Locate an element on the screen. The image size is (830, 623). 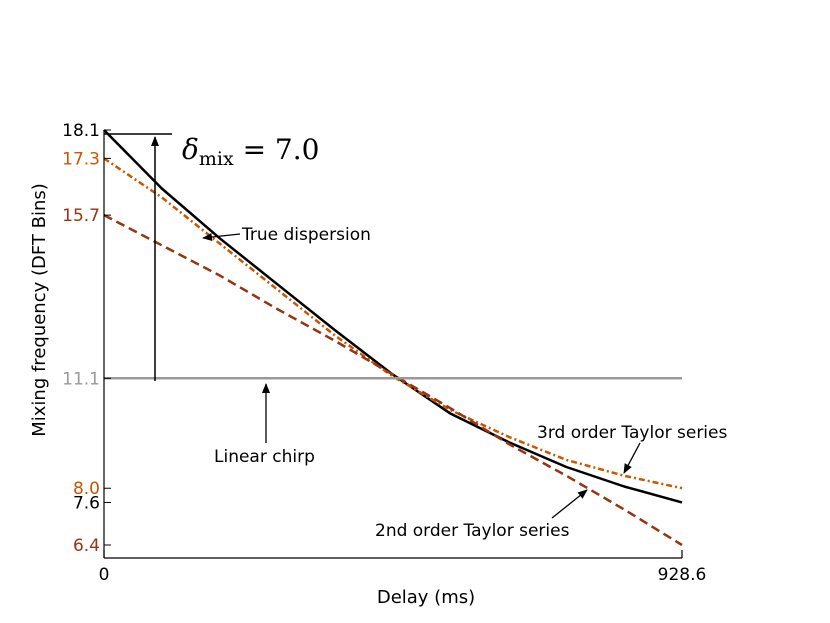
linear-chirp-label: Linear chirp is located at coordinates (264, 457).